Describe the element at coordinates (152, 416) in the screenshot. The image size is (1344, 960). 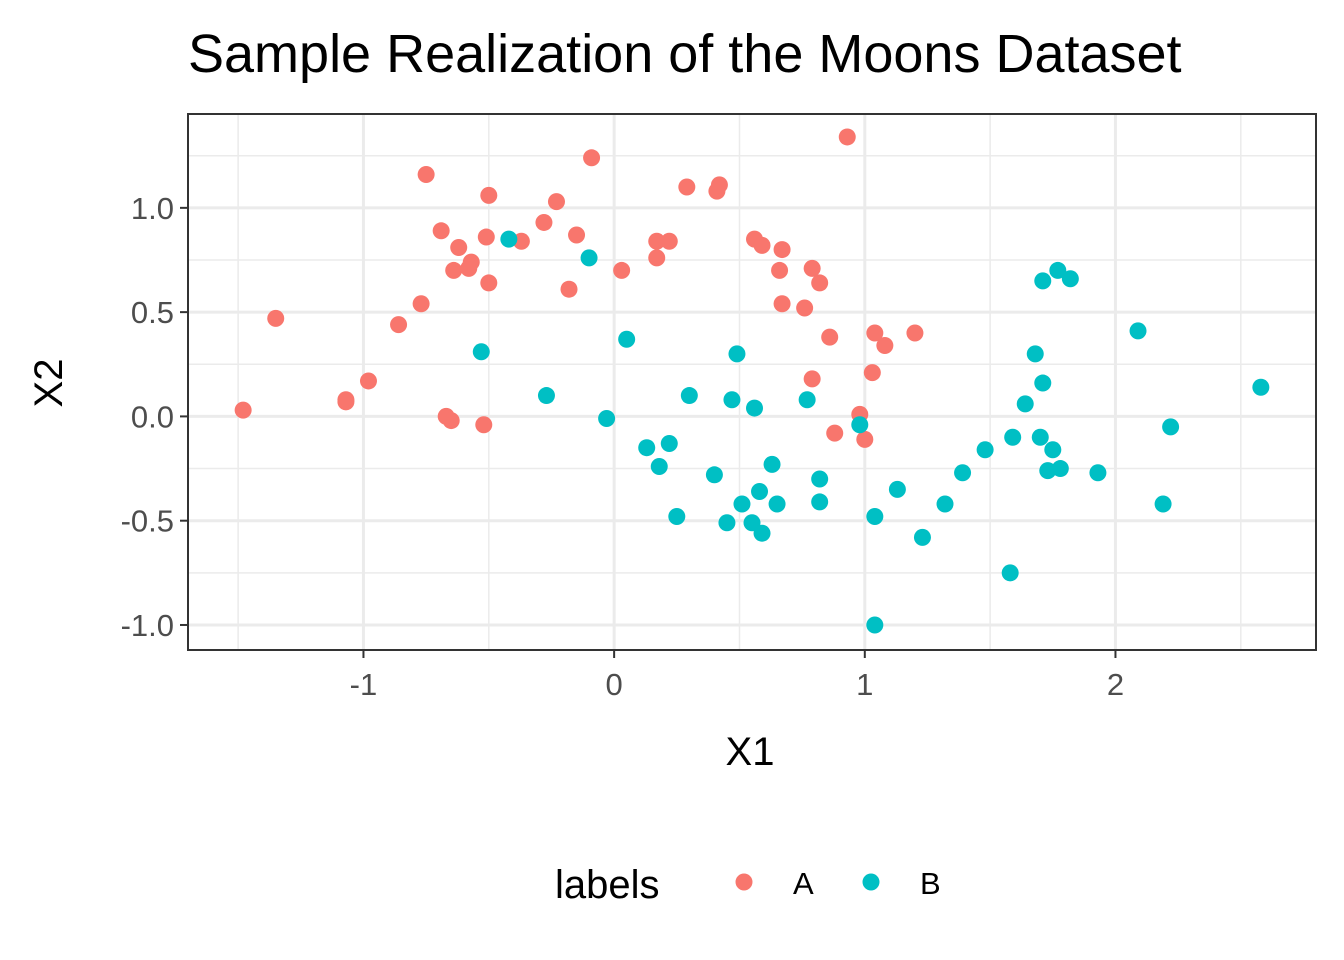
I see `y-tick-label: 0.0` at that location.